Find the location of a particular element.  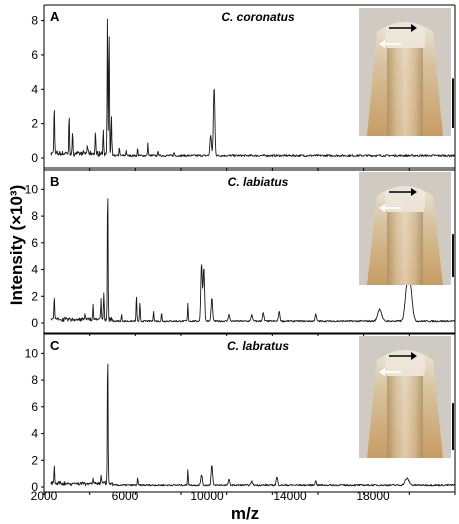

species-name: C. labiatus is located at coordinates (258, 182).